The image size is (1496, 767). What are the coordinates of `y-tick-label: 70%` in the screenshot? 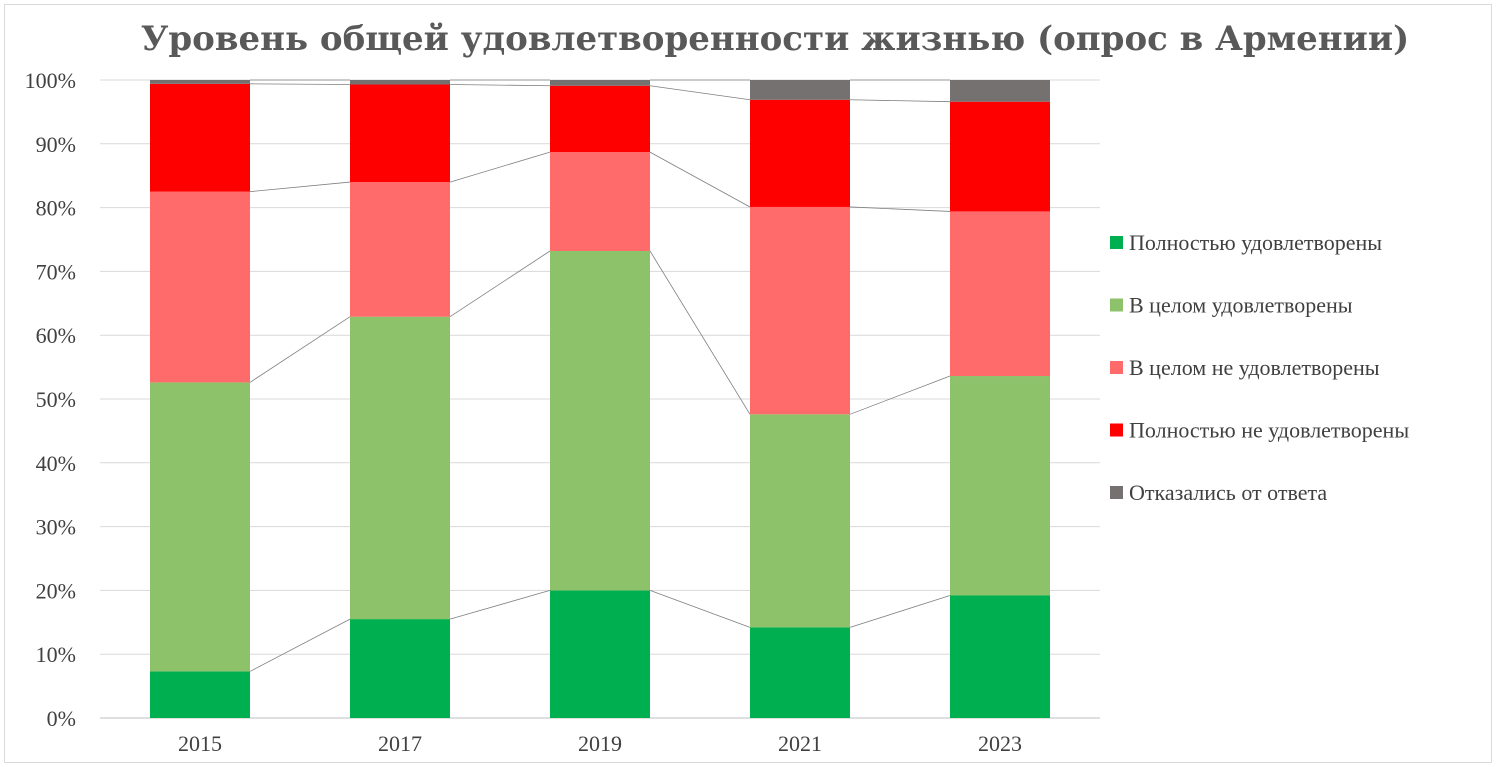 It's located at (56, 271).